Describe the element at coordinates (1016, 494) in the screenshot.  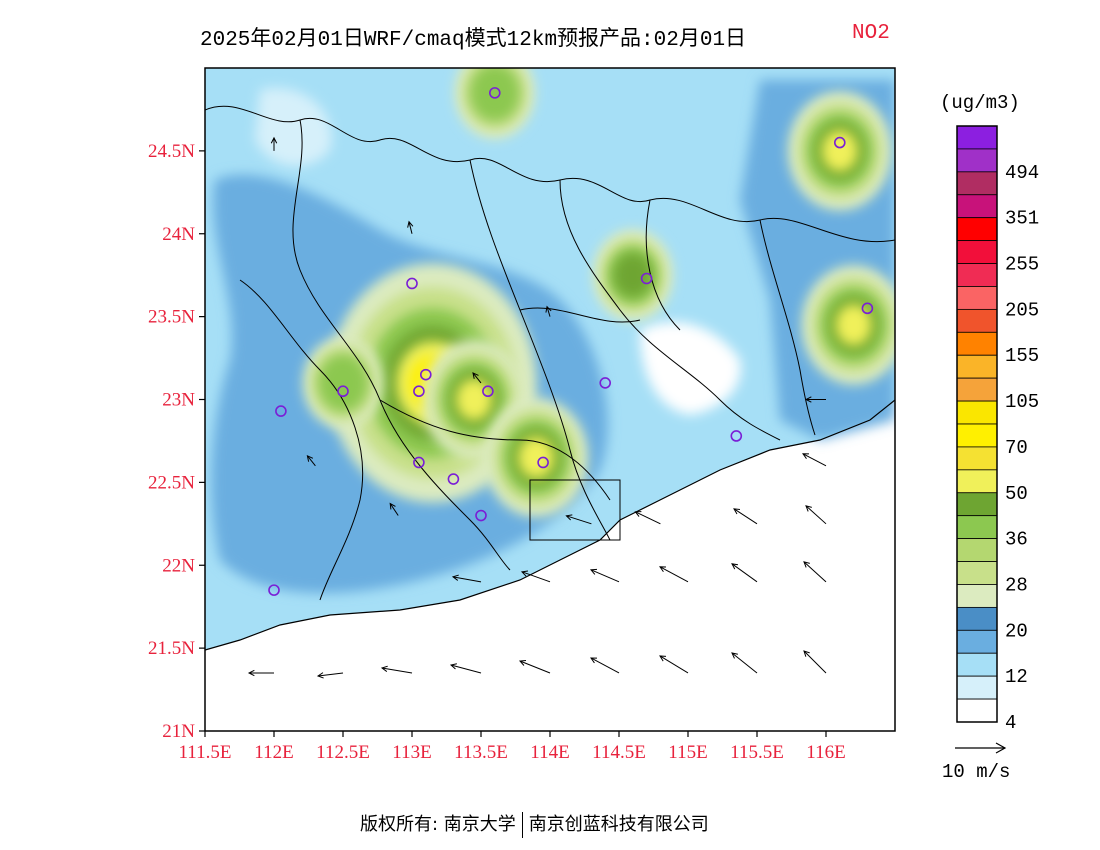
I see `colorbar-tick-label: 50` at that location.